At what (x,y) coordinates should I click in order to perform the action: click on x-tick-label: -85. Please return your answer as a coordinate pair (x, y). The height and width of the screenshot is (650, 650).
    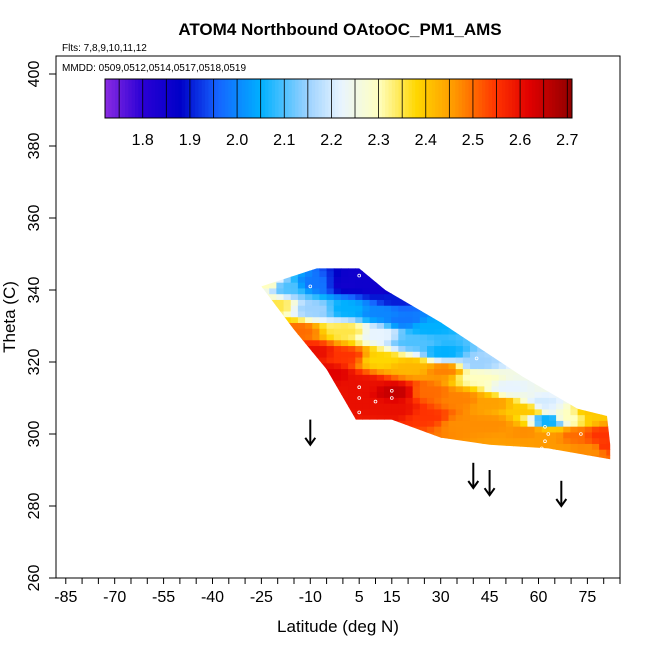
    Looking at the image, I should click on (65, 597).